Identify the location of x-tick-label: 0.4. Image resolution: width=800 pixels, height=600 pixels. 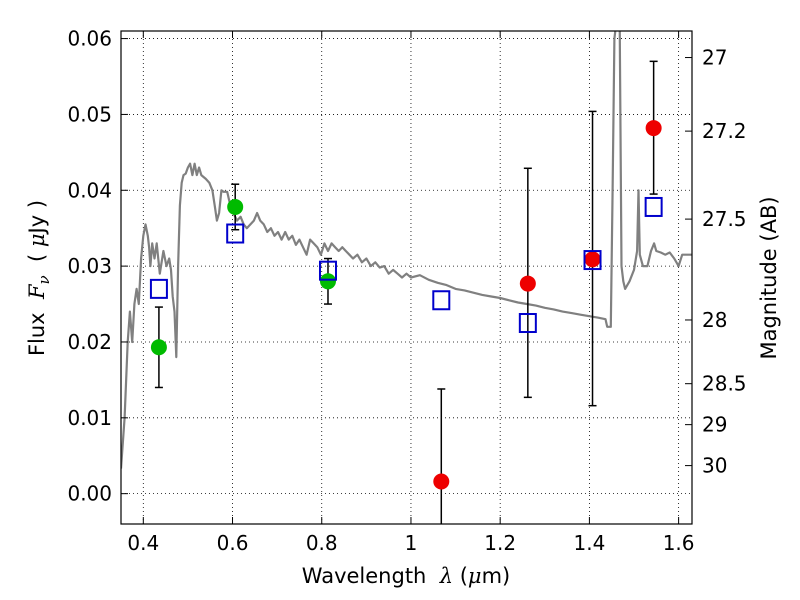
(143, 543).